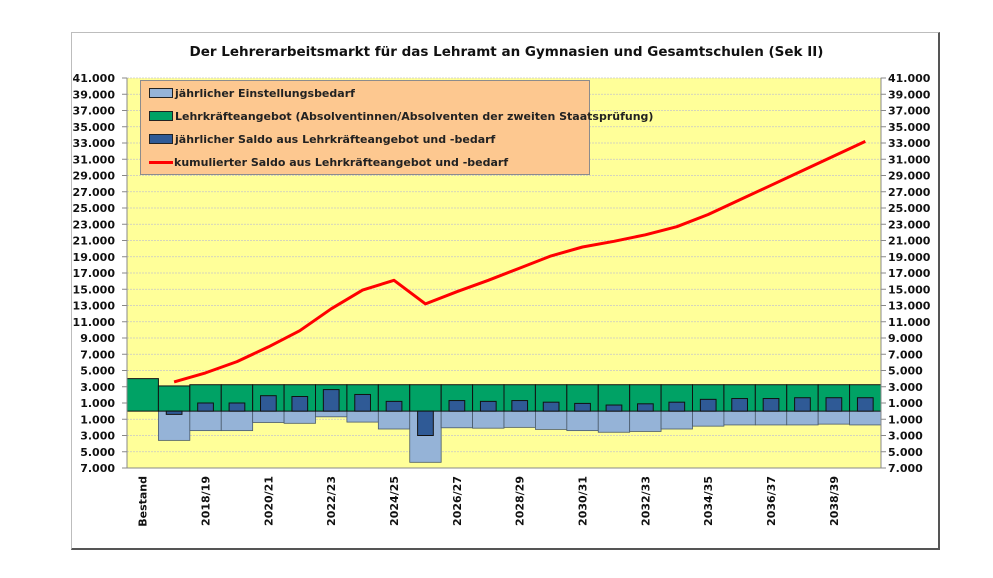  Describe the element at coordinates (909, 306) in the screenshot. I see `y-tick-label-right: 13.000` at that location.